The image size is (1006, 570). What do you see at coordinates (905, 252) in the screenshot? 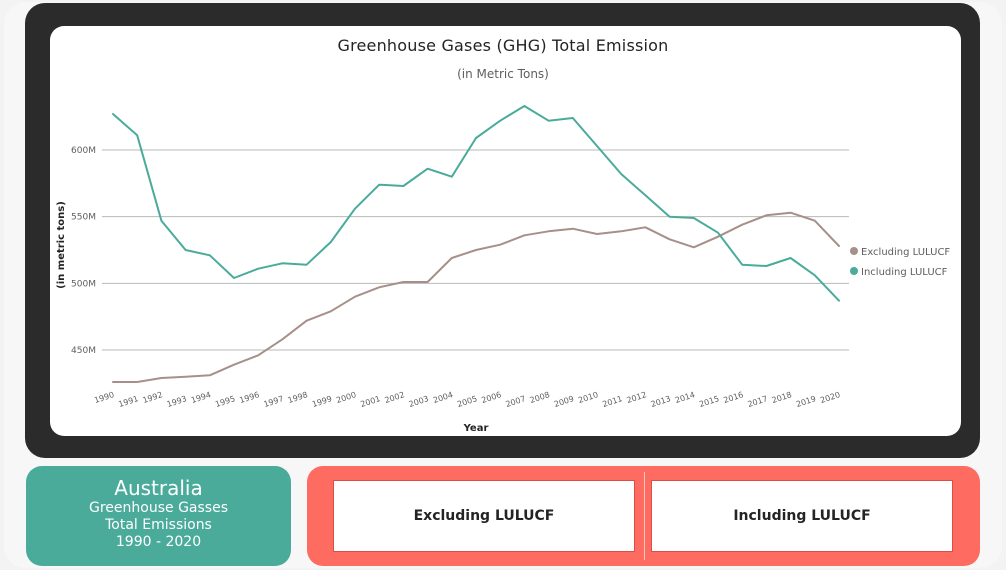
I see `legend-entry: Excluding LULUCF` at bounding box center [905, 252].